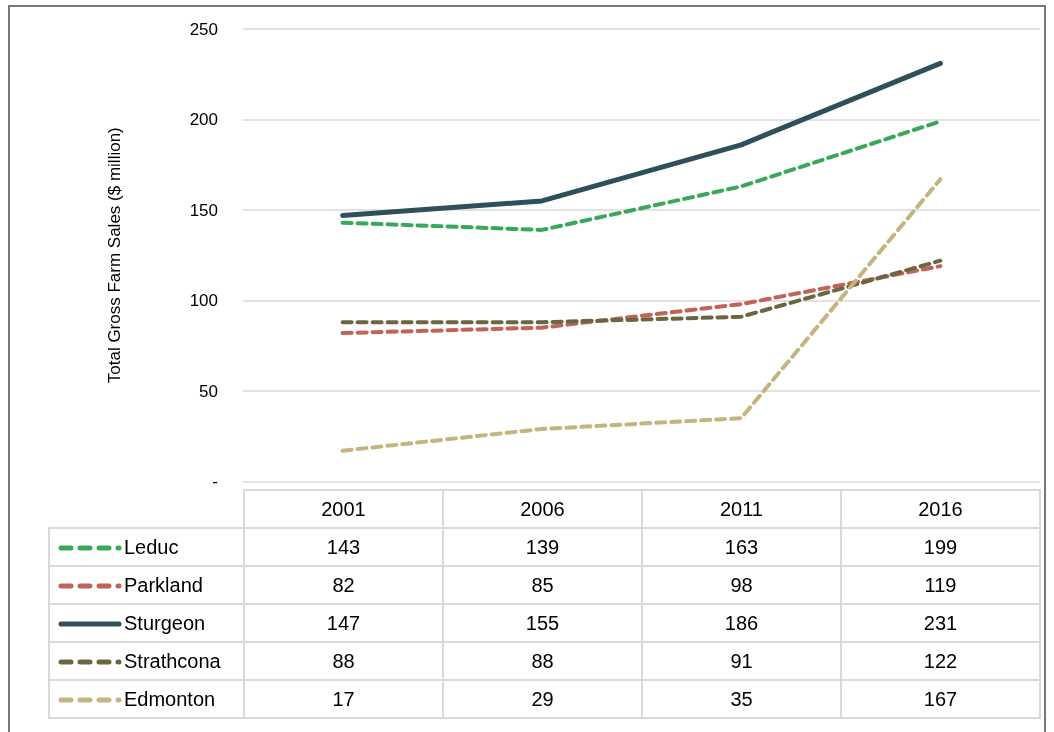  I want to click on legend-label: Sturgeon, so click(165, 622).